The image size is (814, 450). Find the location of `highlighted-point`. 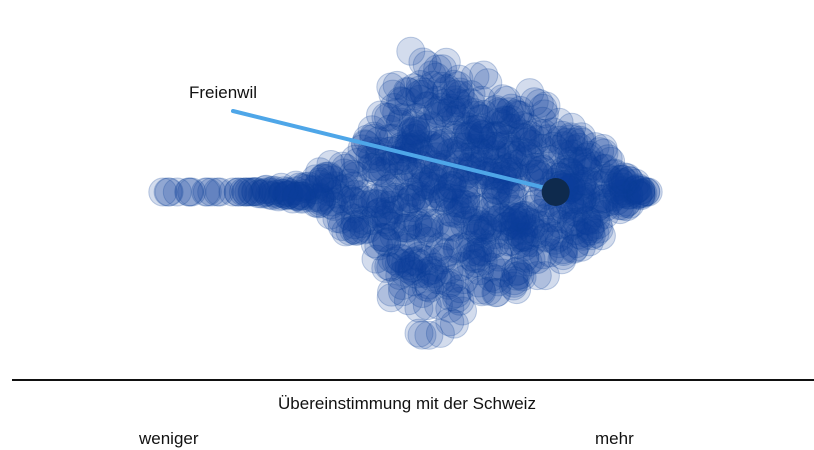

highlighted-point is located at coordinates (555, 192).